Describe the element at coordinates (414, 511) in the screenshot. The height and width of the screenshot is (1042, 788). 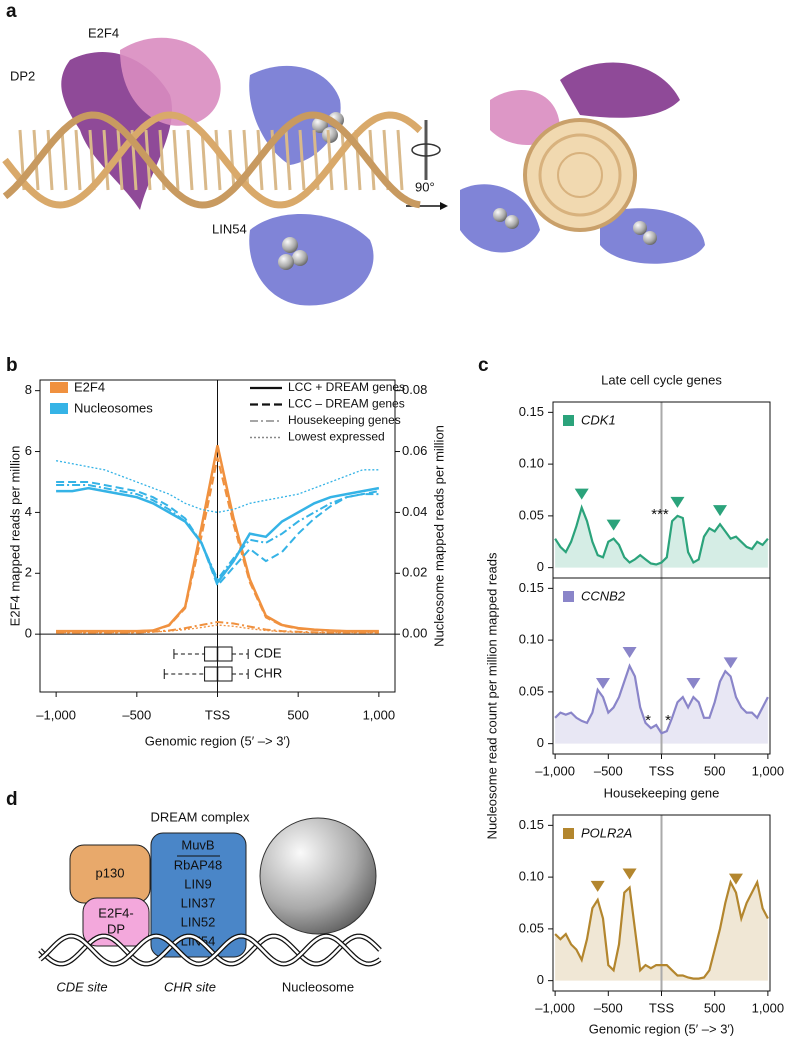
I see `y2-tick-label: 0.04` at that location.